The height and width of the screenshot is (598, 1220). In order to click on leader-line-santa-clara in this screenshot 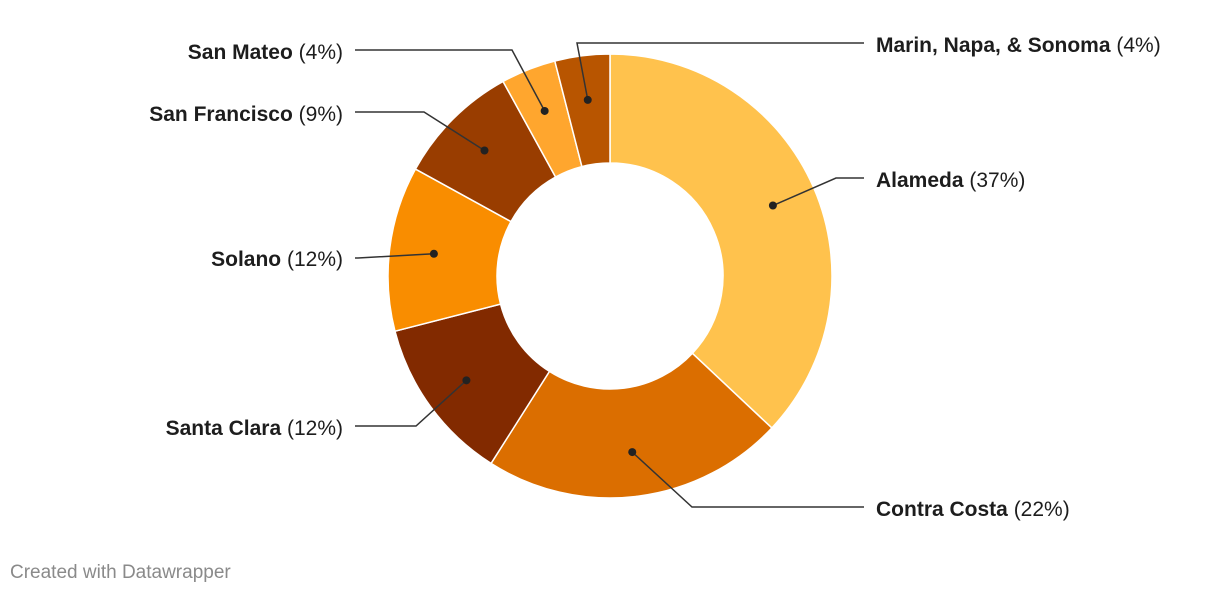, I will do `click(411, 403)`.